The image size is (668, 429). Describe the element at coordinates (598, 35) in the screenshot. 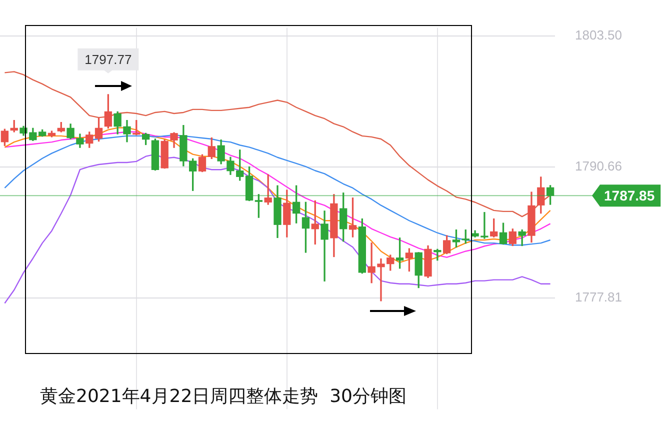

I see `y-tick-label: 1803.50` at that location.